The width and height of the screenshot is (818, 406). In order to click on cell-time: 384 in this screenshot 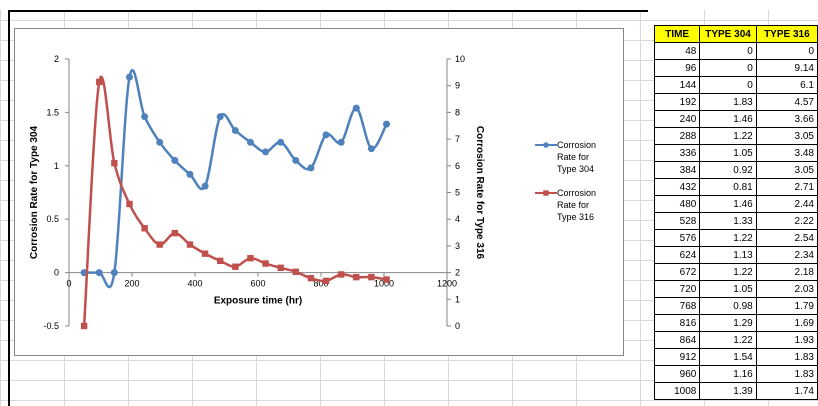, I will do `click(677, 170)`.